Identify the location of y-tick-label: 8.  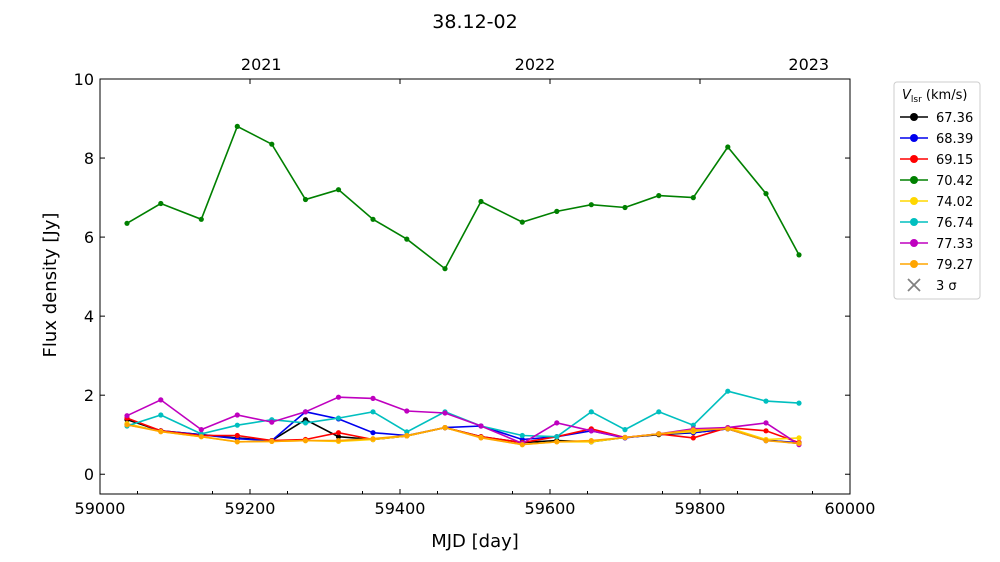
(89, 158).